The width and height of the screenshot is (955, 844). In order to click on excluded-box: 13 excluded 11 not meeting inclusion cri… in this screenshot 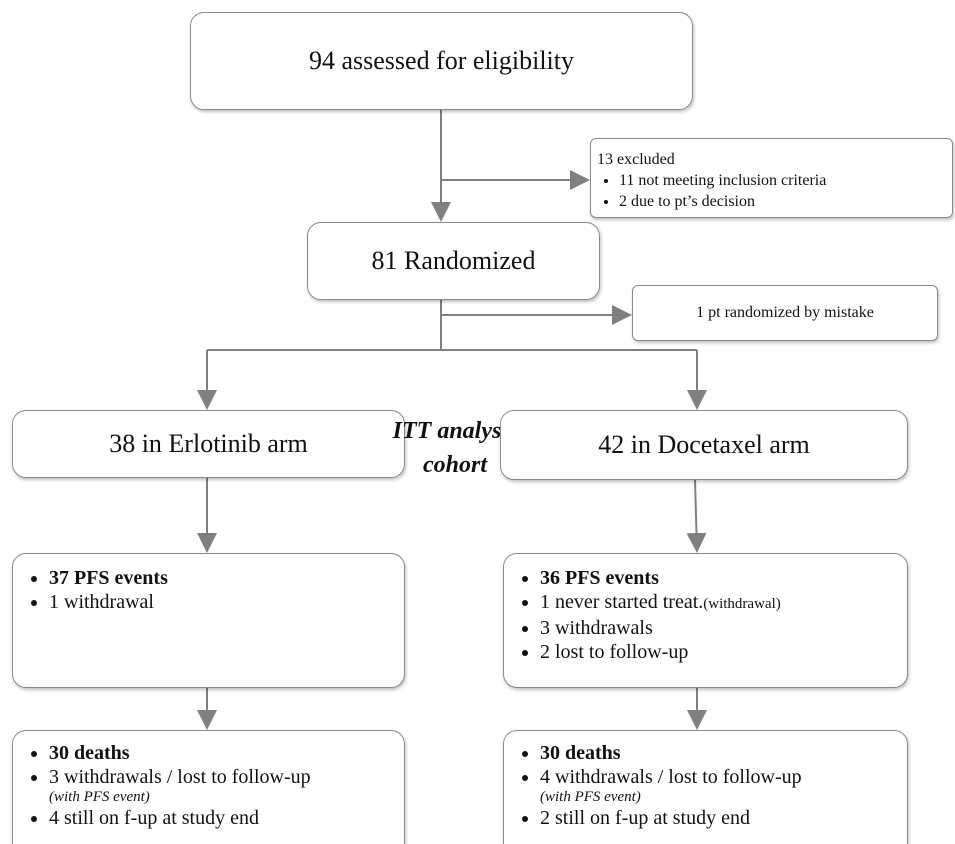, I will do `click(771, 178)`.